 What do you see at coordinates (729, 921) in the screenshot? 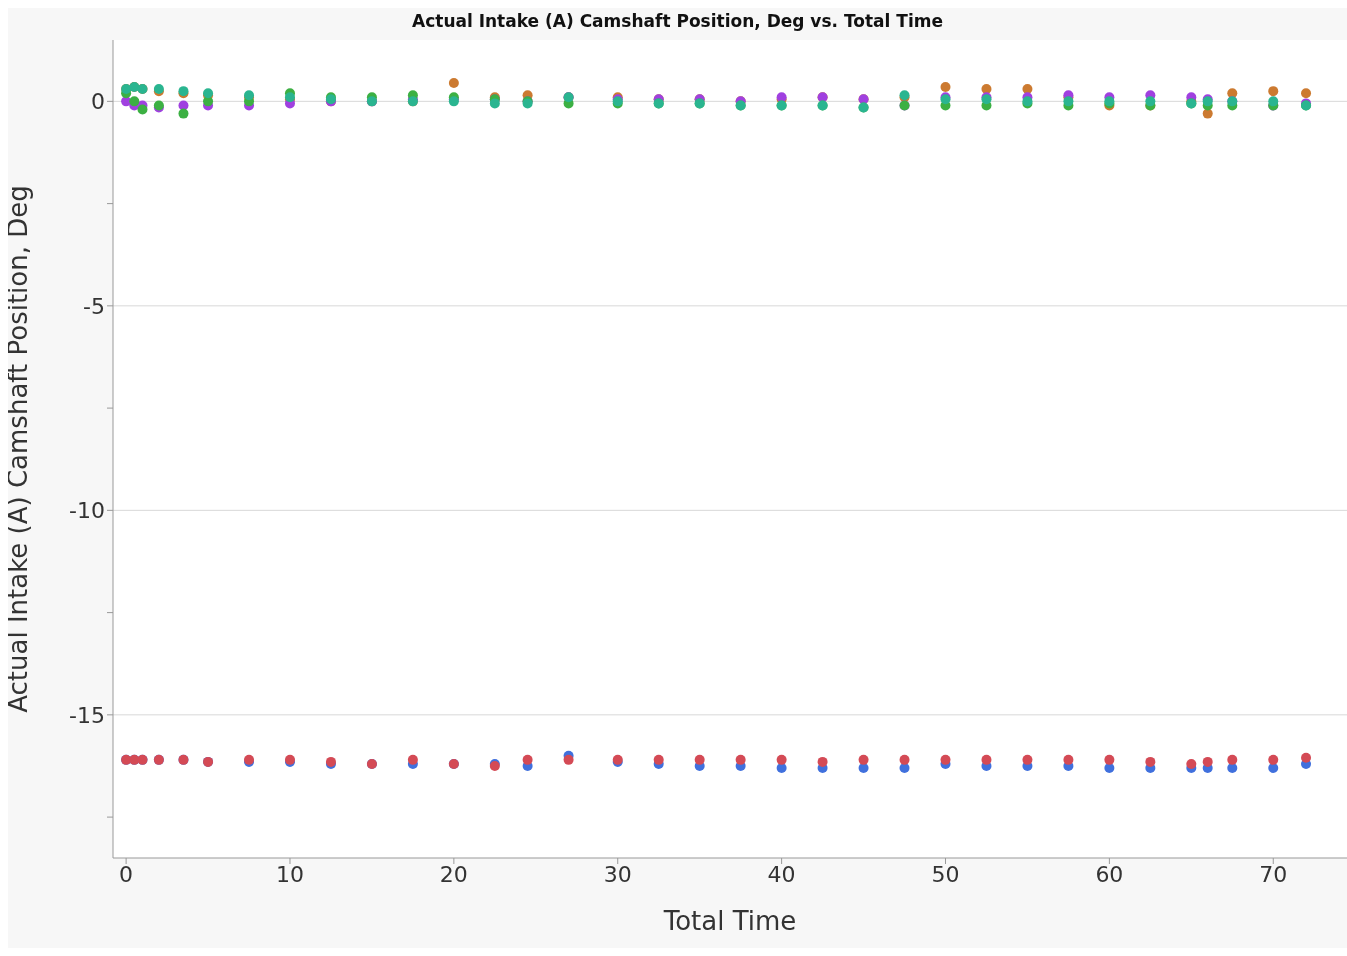
I see `x-axis-title: Total Time` at bounding box center [729, 921].